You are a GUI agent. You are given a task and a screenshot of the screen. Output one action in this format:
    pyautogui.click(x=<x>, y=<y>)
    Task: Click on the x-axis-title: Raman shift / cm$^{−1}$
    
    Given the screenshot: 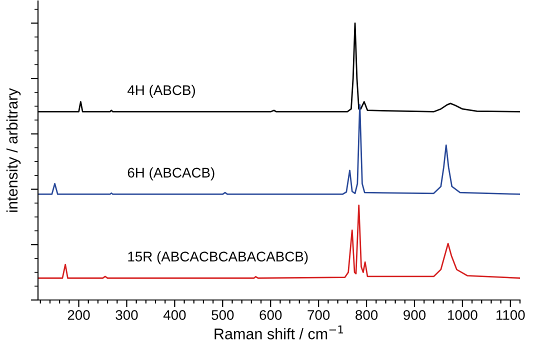 What is the action you would take?
    pyautogui.click(x=278, y=333)
    